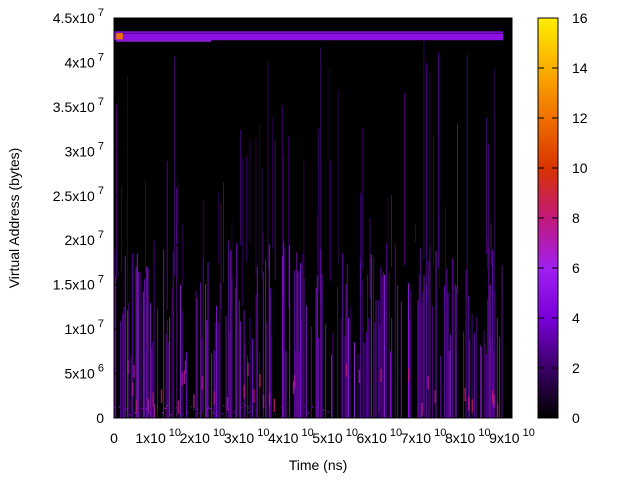 The height and width of the screenshot is (480, 640). Describe the element at coordinates (576, 218) in the screenshot. I see `colorbar-tick-label: 8` at that location.